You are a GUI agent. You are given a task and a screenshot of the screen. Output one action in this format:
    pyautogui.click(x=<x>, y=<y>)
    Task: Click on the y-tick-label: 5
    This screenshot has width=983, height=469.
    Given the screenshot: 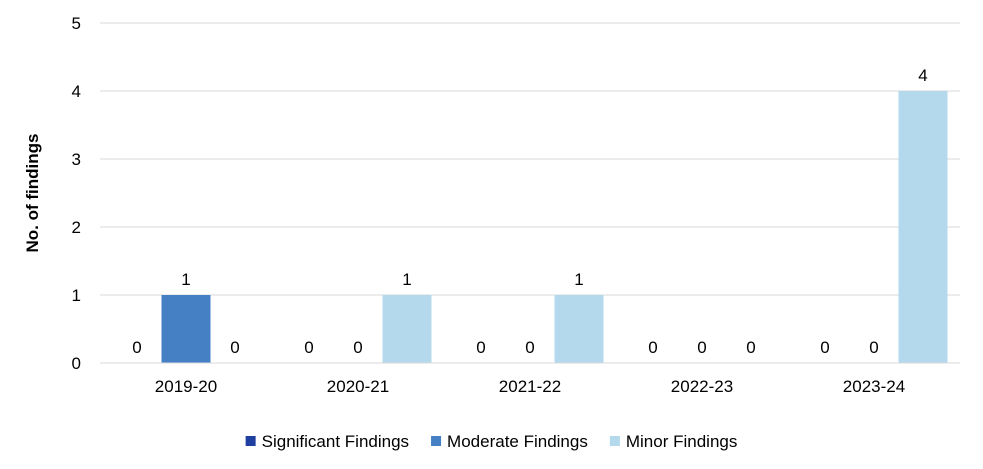 What is the action you would take?
    pyautogui.click(x=76, y=23)
    